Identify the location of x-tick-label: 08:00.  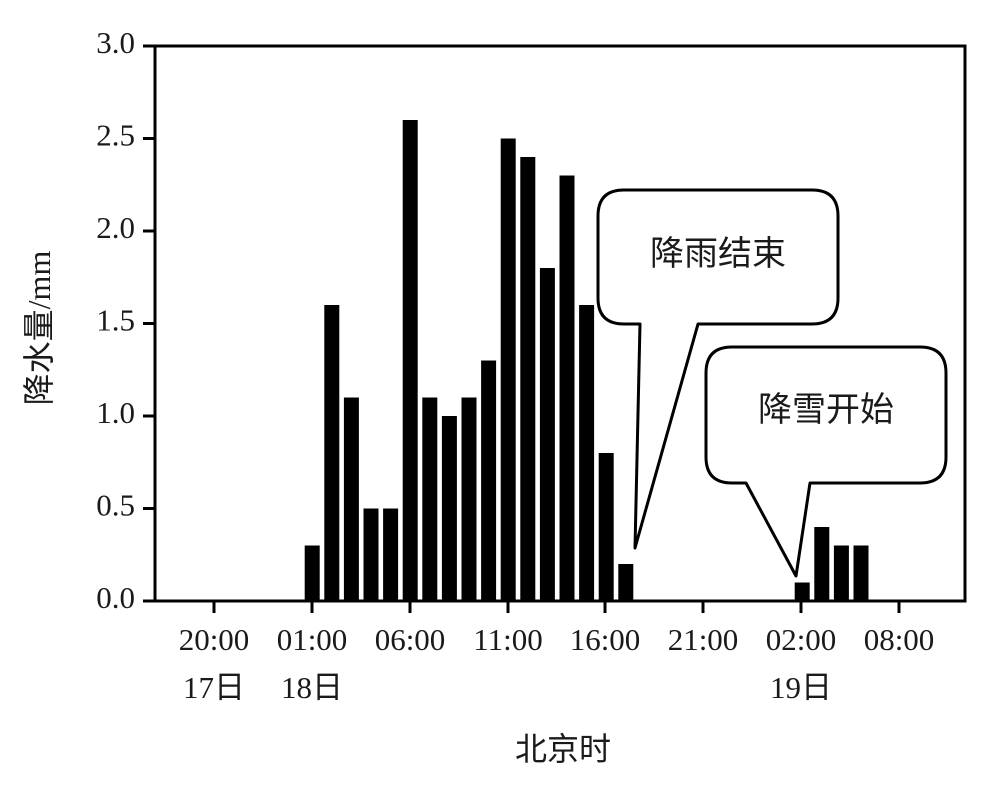
(899, 639).